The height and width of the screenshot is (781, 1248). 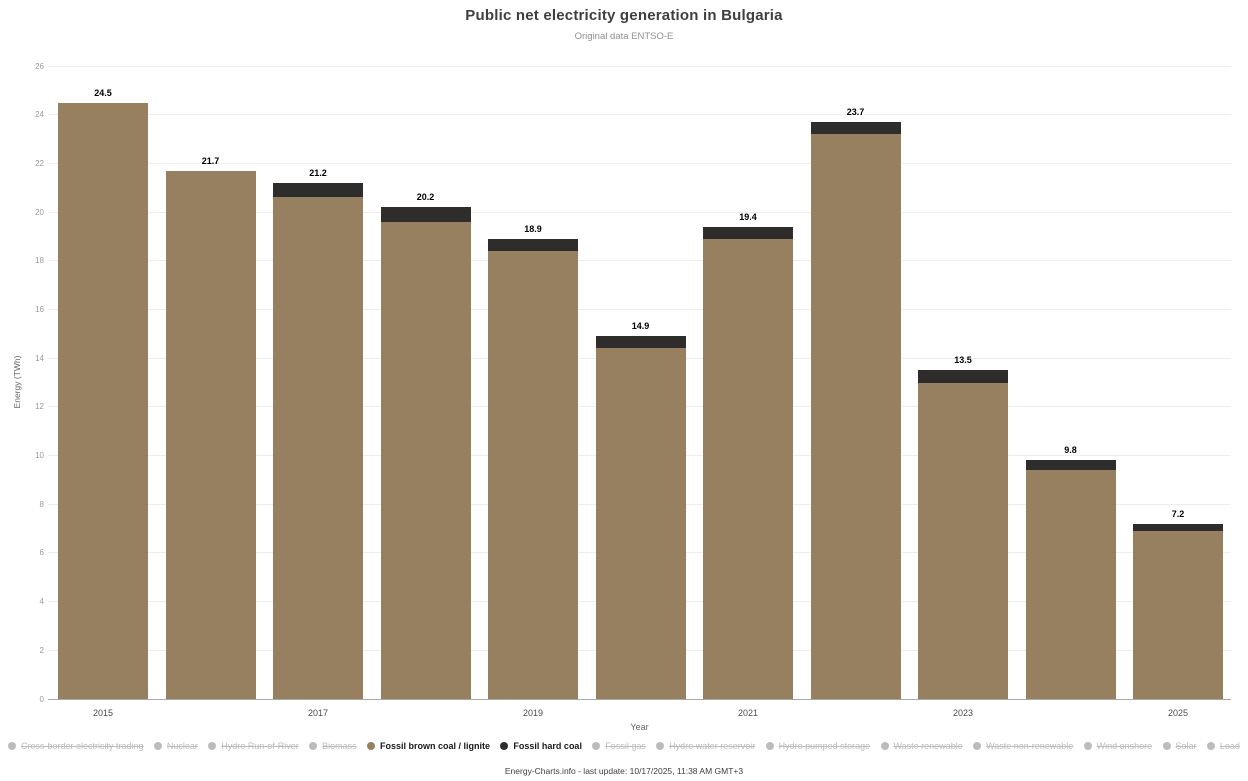 I want to click on bar-lignite-2016, so click(x=210, y=434).